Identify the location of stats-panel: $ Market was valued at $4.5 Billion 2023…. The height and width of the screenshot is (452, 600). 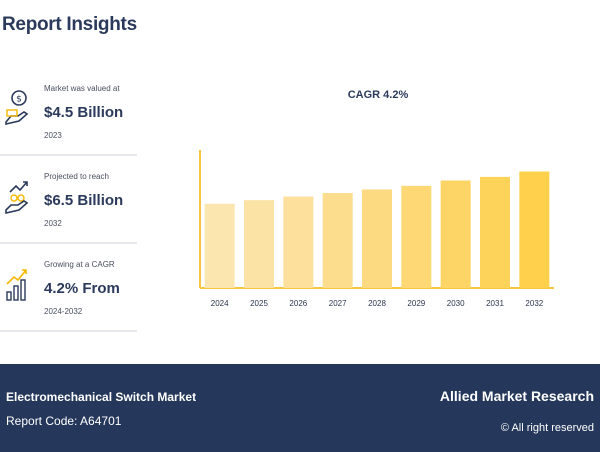
(68, 200).